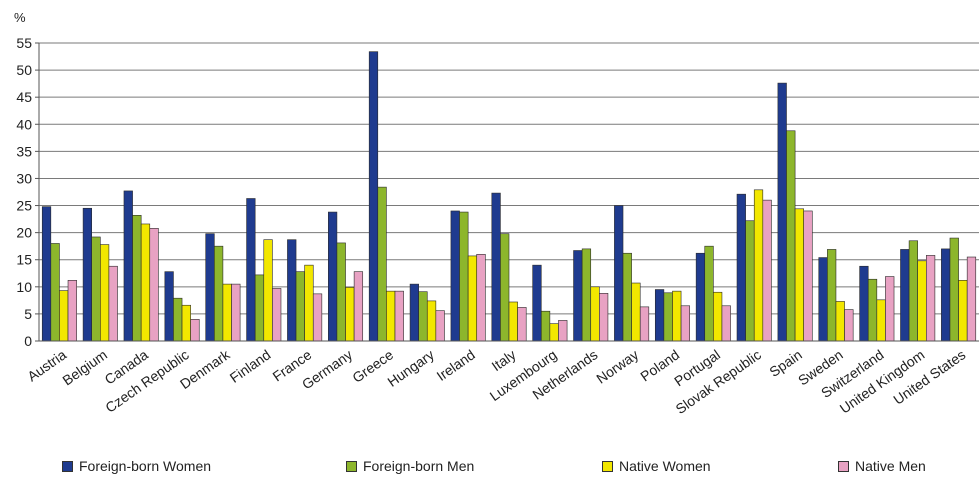 This screenshot has width=979, height=479. I want to click on bar-czech-republic-native-men, so click(195, 330).